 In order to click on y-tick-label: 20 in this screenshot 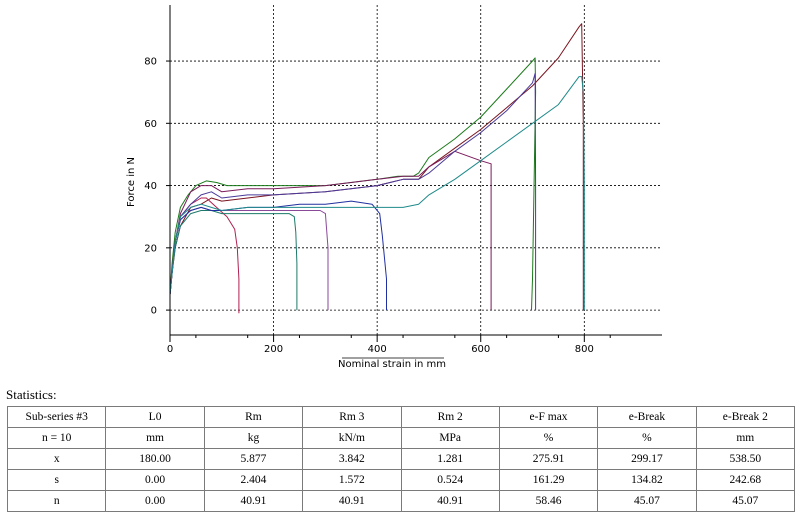, I will do `click(150, 248)`.